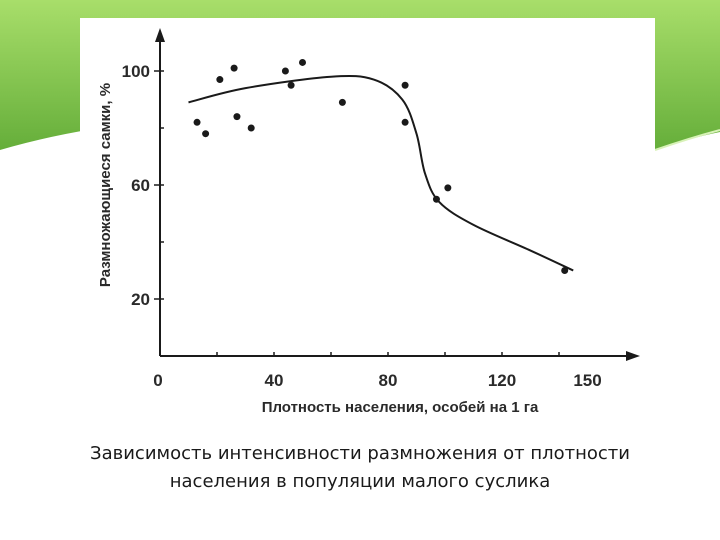 The height and width of the screenshot is (540, 720). Describe the element at coordinates (633, 356) in the screenshot. I see `x-axis-arrow` at that location.